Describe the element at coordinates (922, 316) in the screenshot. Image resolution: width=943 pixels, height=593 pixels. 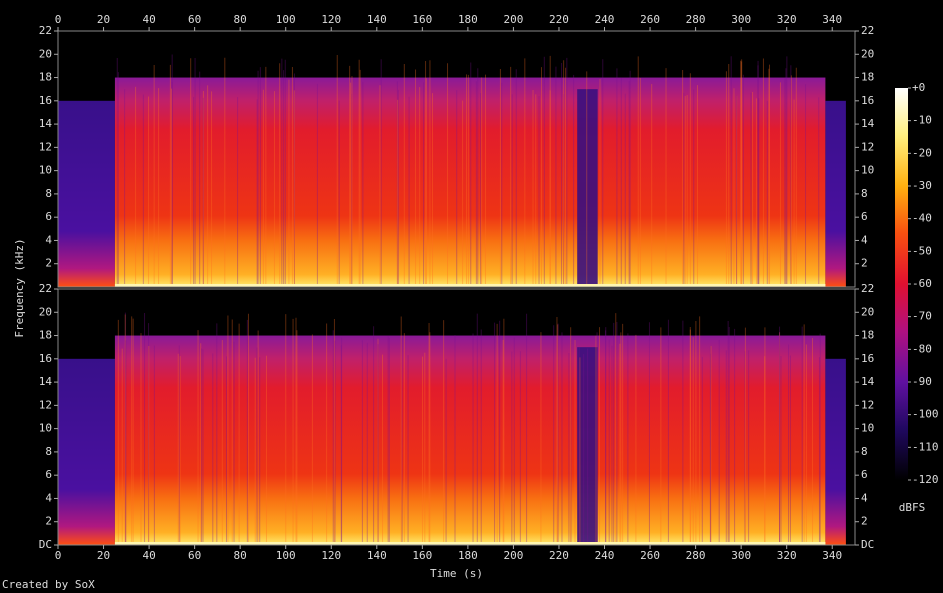
I see `colorbar-tick-label: -70` at that location.